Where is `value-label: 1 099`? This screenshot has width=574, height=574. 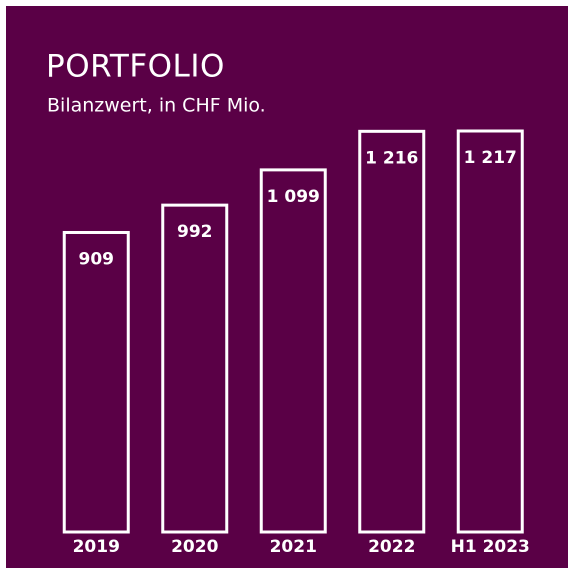 value-label: 1 099 is located at coordinates (293, 197).